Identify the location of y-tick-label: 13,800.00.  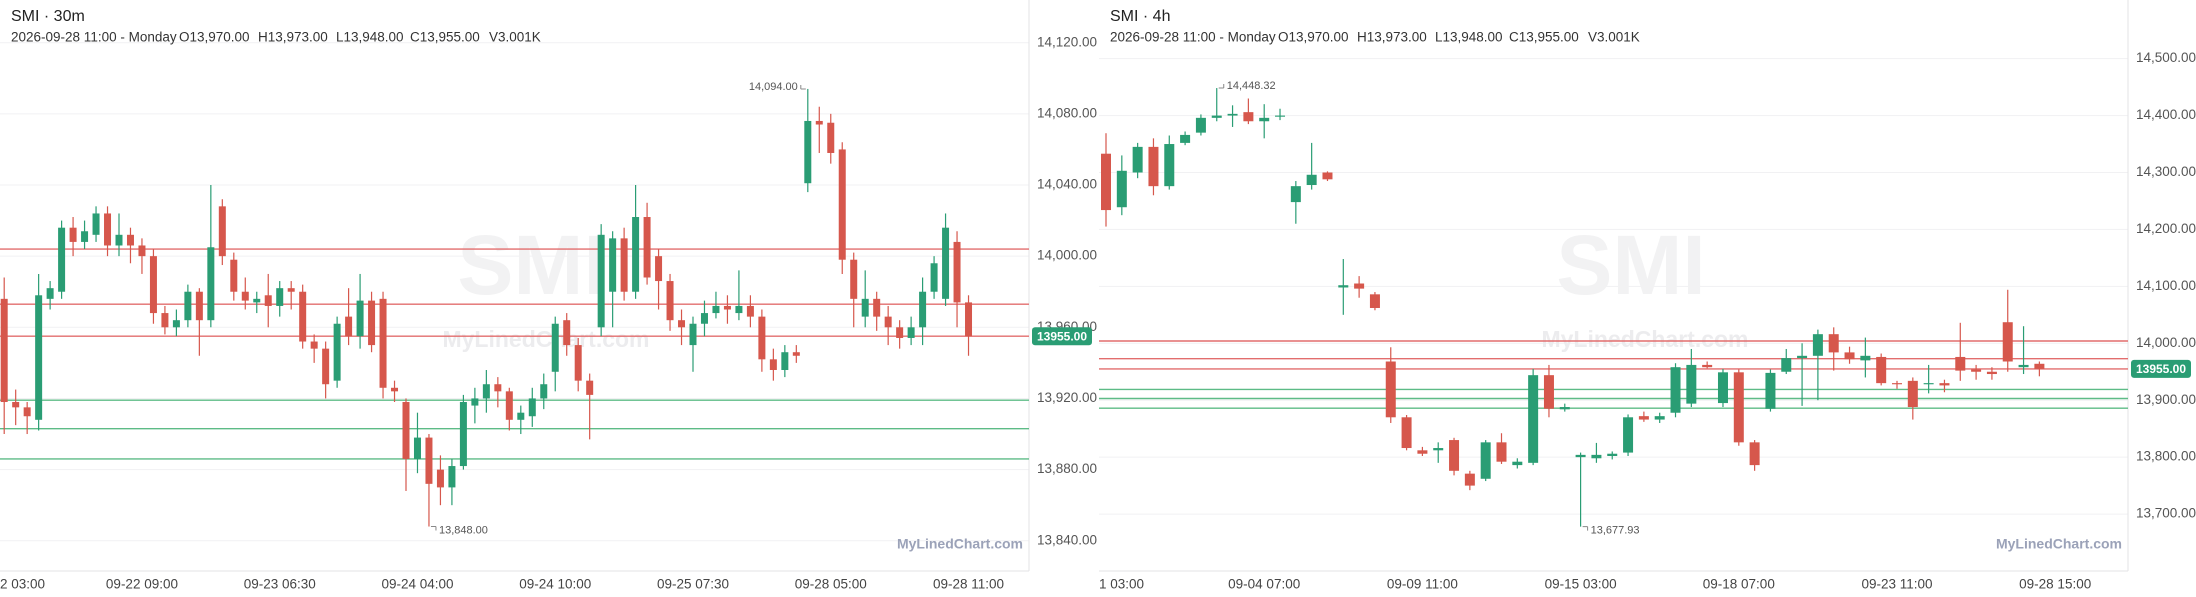
(2166, 456).